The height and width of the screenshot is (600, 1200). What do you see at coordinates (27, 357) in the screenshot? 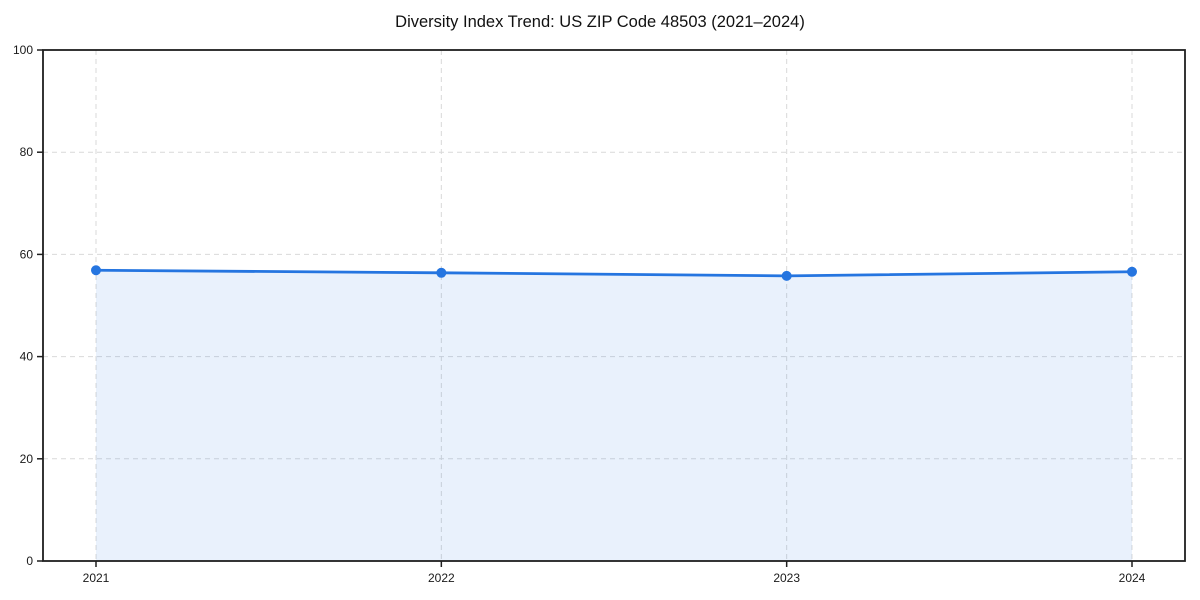
I see `y-tick-label: 40` at bounding box center [27, 357].